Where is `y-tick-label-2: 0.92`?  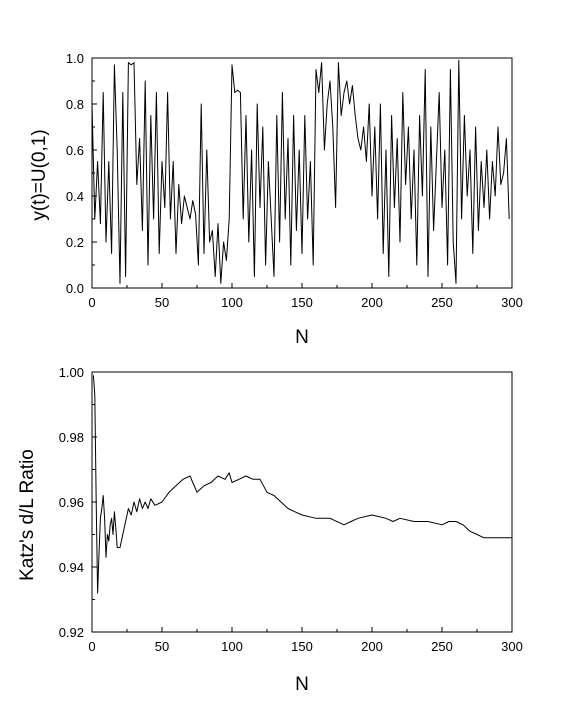 y-tick-label-2: 0.92 is located at coordinates (71, 632).